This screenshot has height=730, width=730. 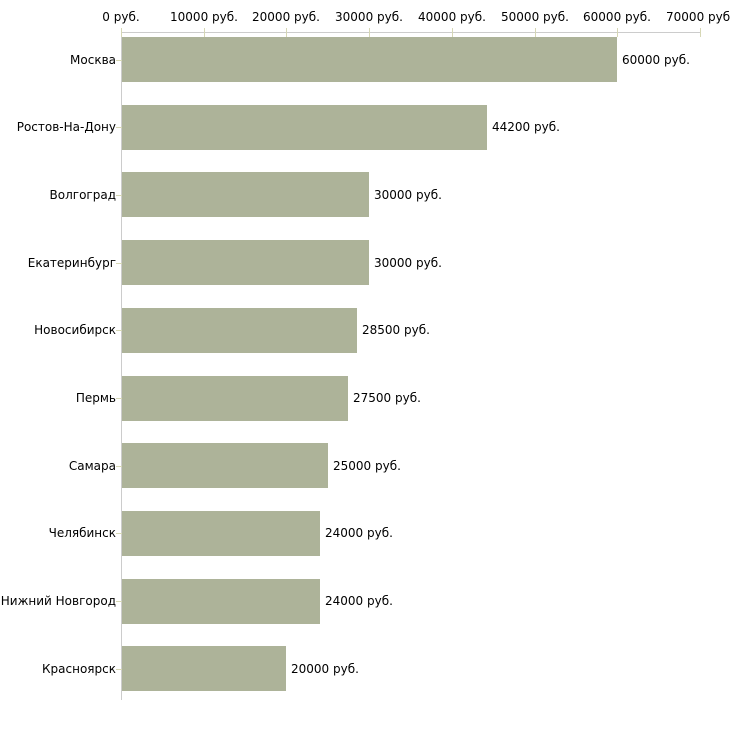 What do you see at coordinates (286, 17) in the screenshot?
I see `x-axis-tick-label: 20000 руб.` at bounding box center [286, 17].